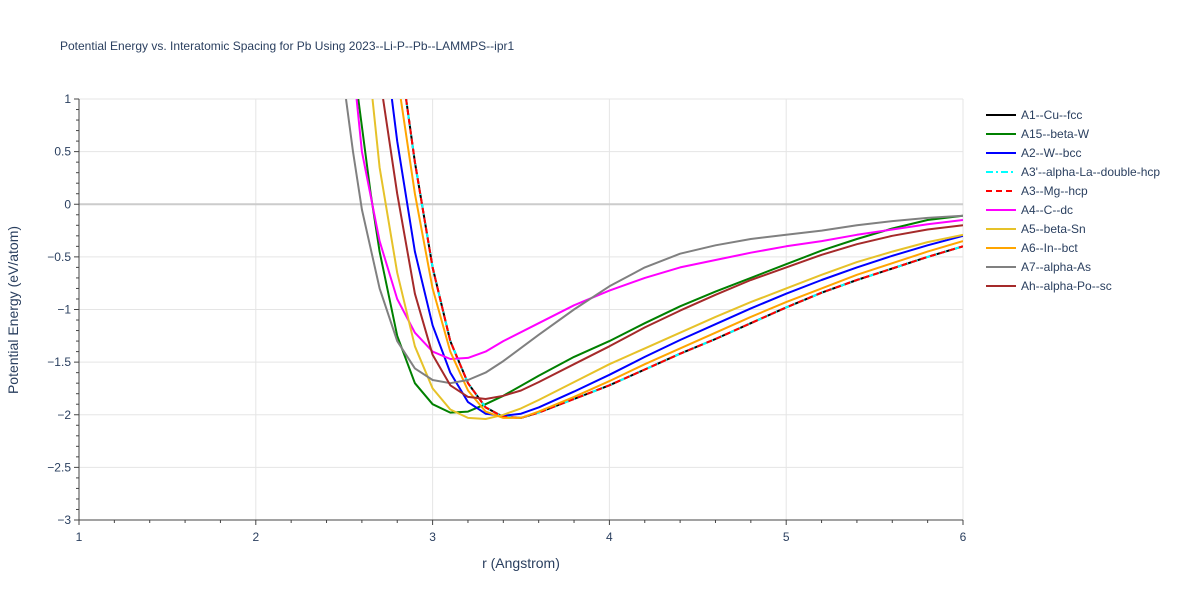 The image size is (1200, 600). I want to click on legend-label: A15--beta-W, so click(1055, 134).